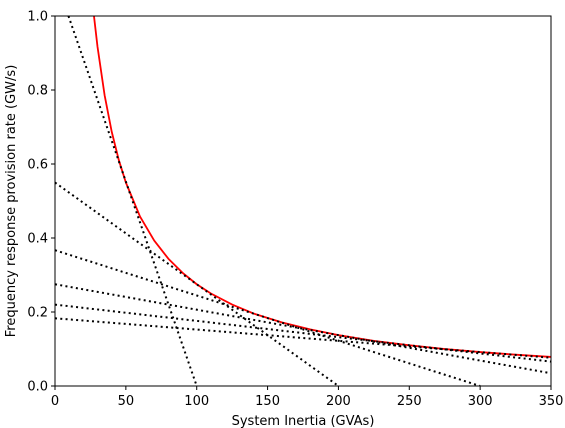 This screenshot has width=565, height=428. What do you see at coordinates (126, 401) in the screenshot?
I see `x-tick-label: 50` at bounding box center [126, 401].